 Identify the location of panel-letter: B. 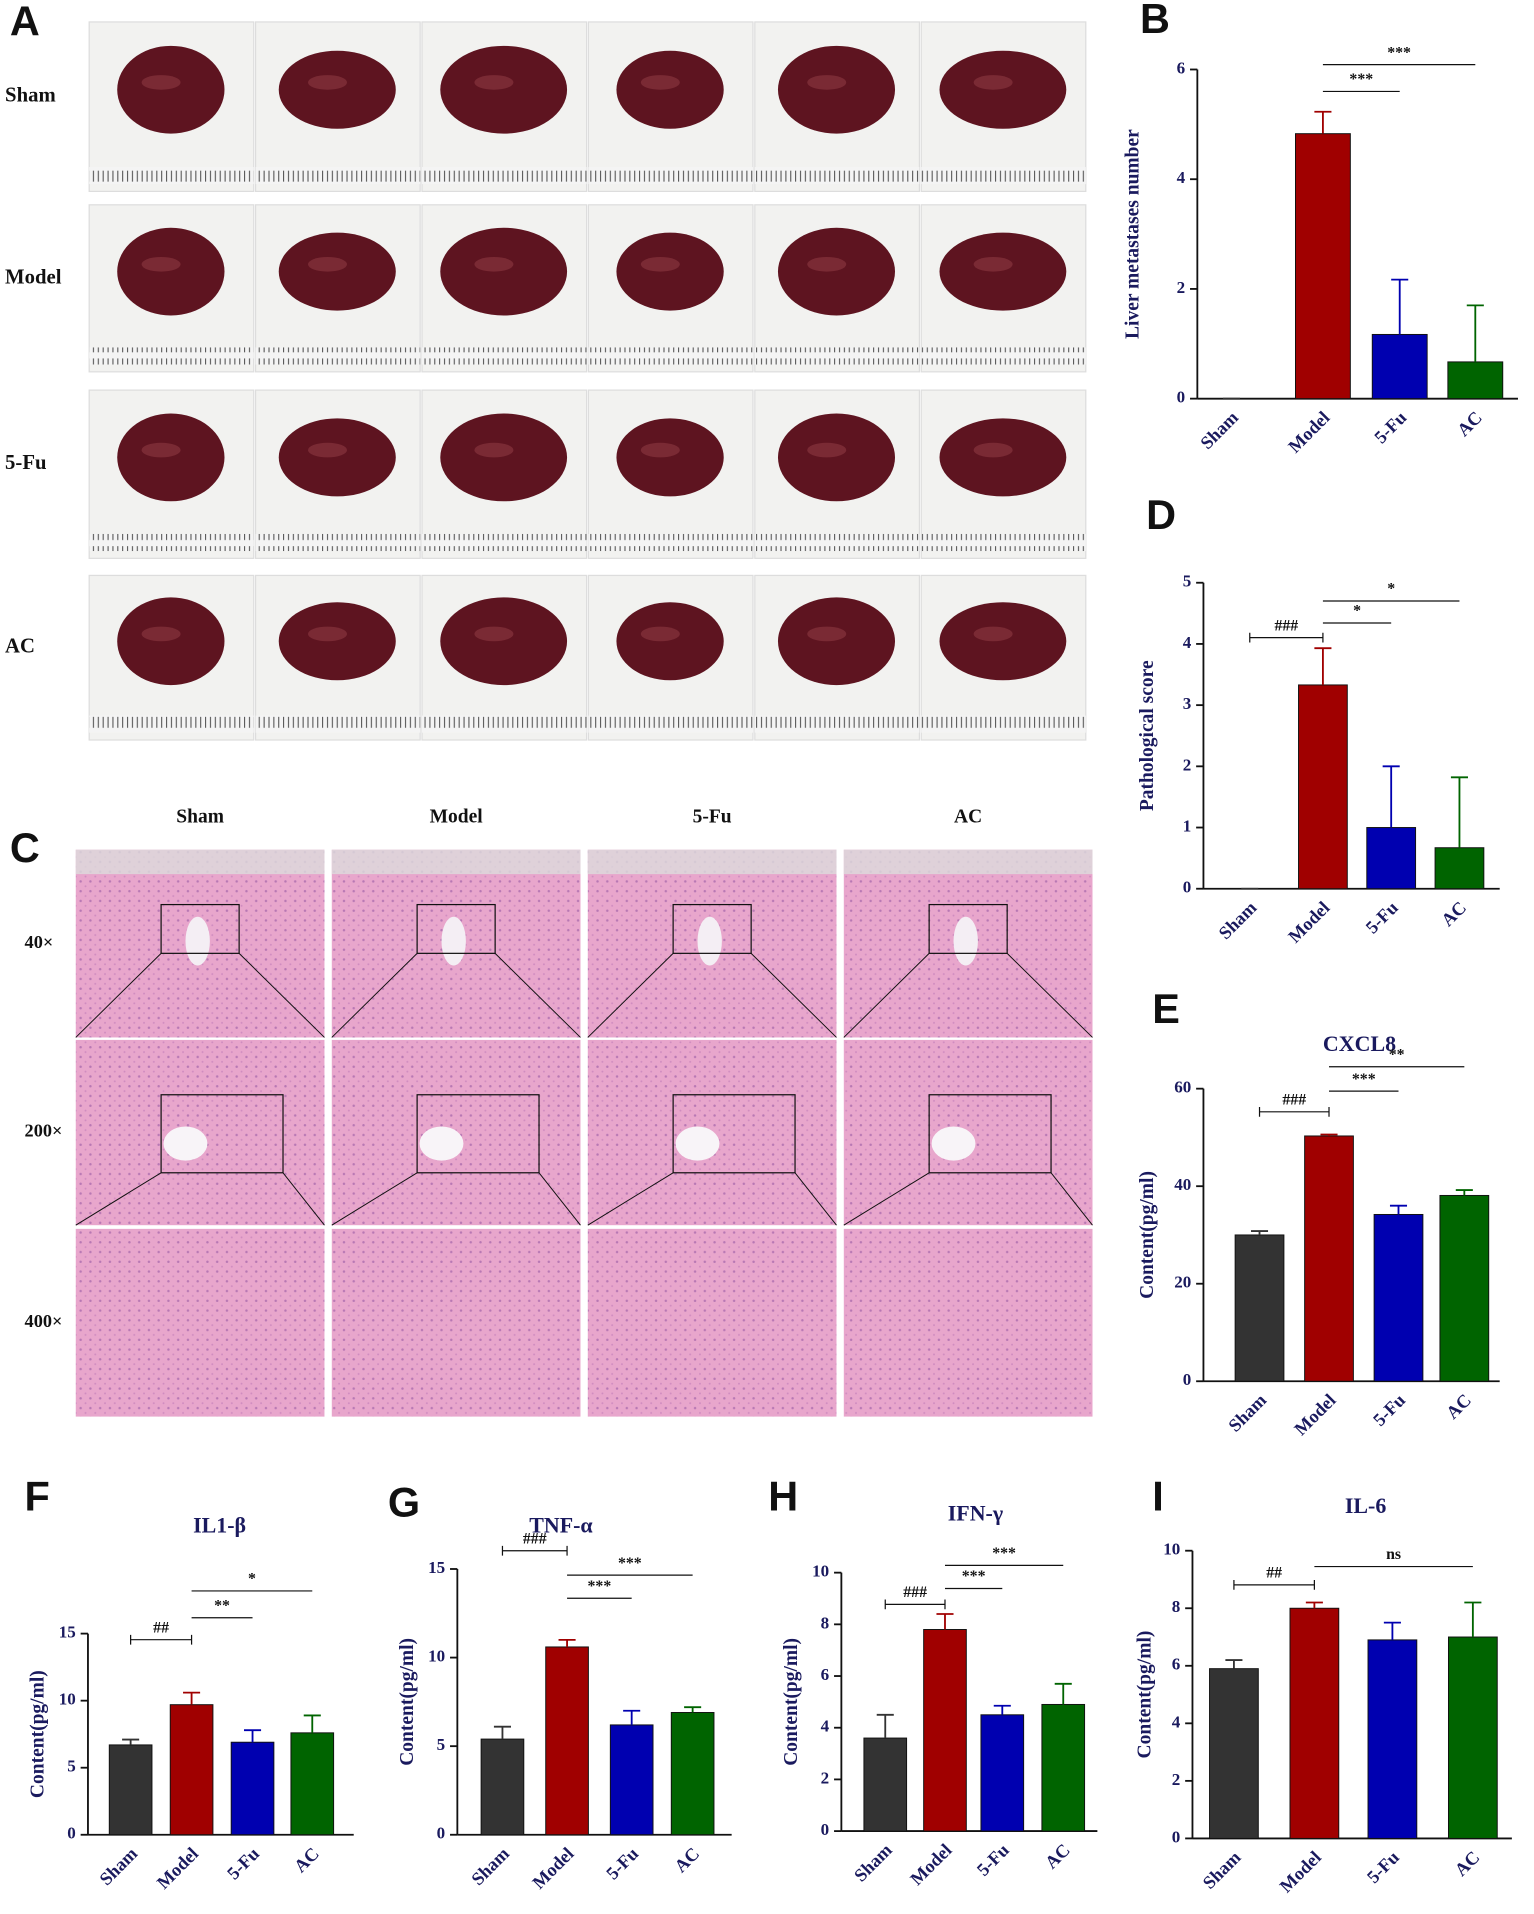
(1155, 21).